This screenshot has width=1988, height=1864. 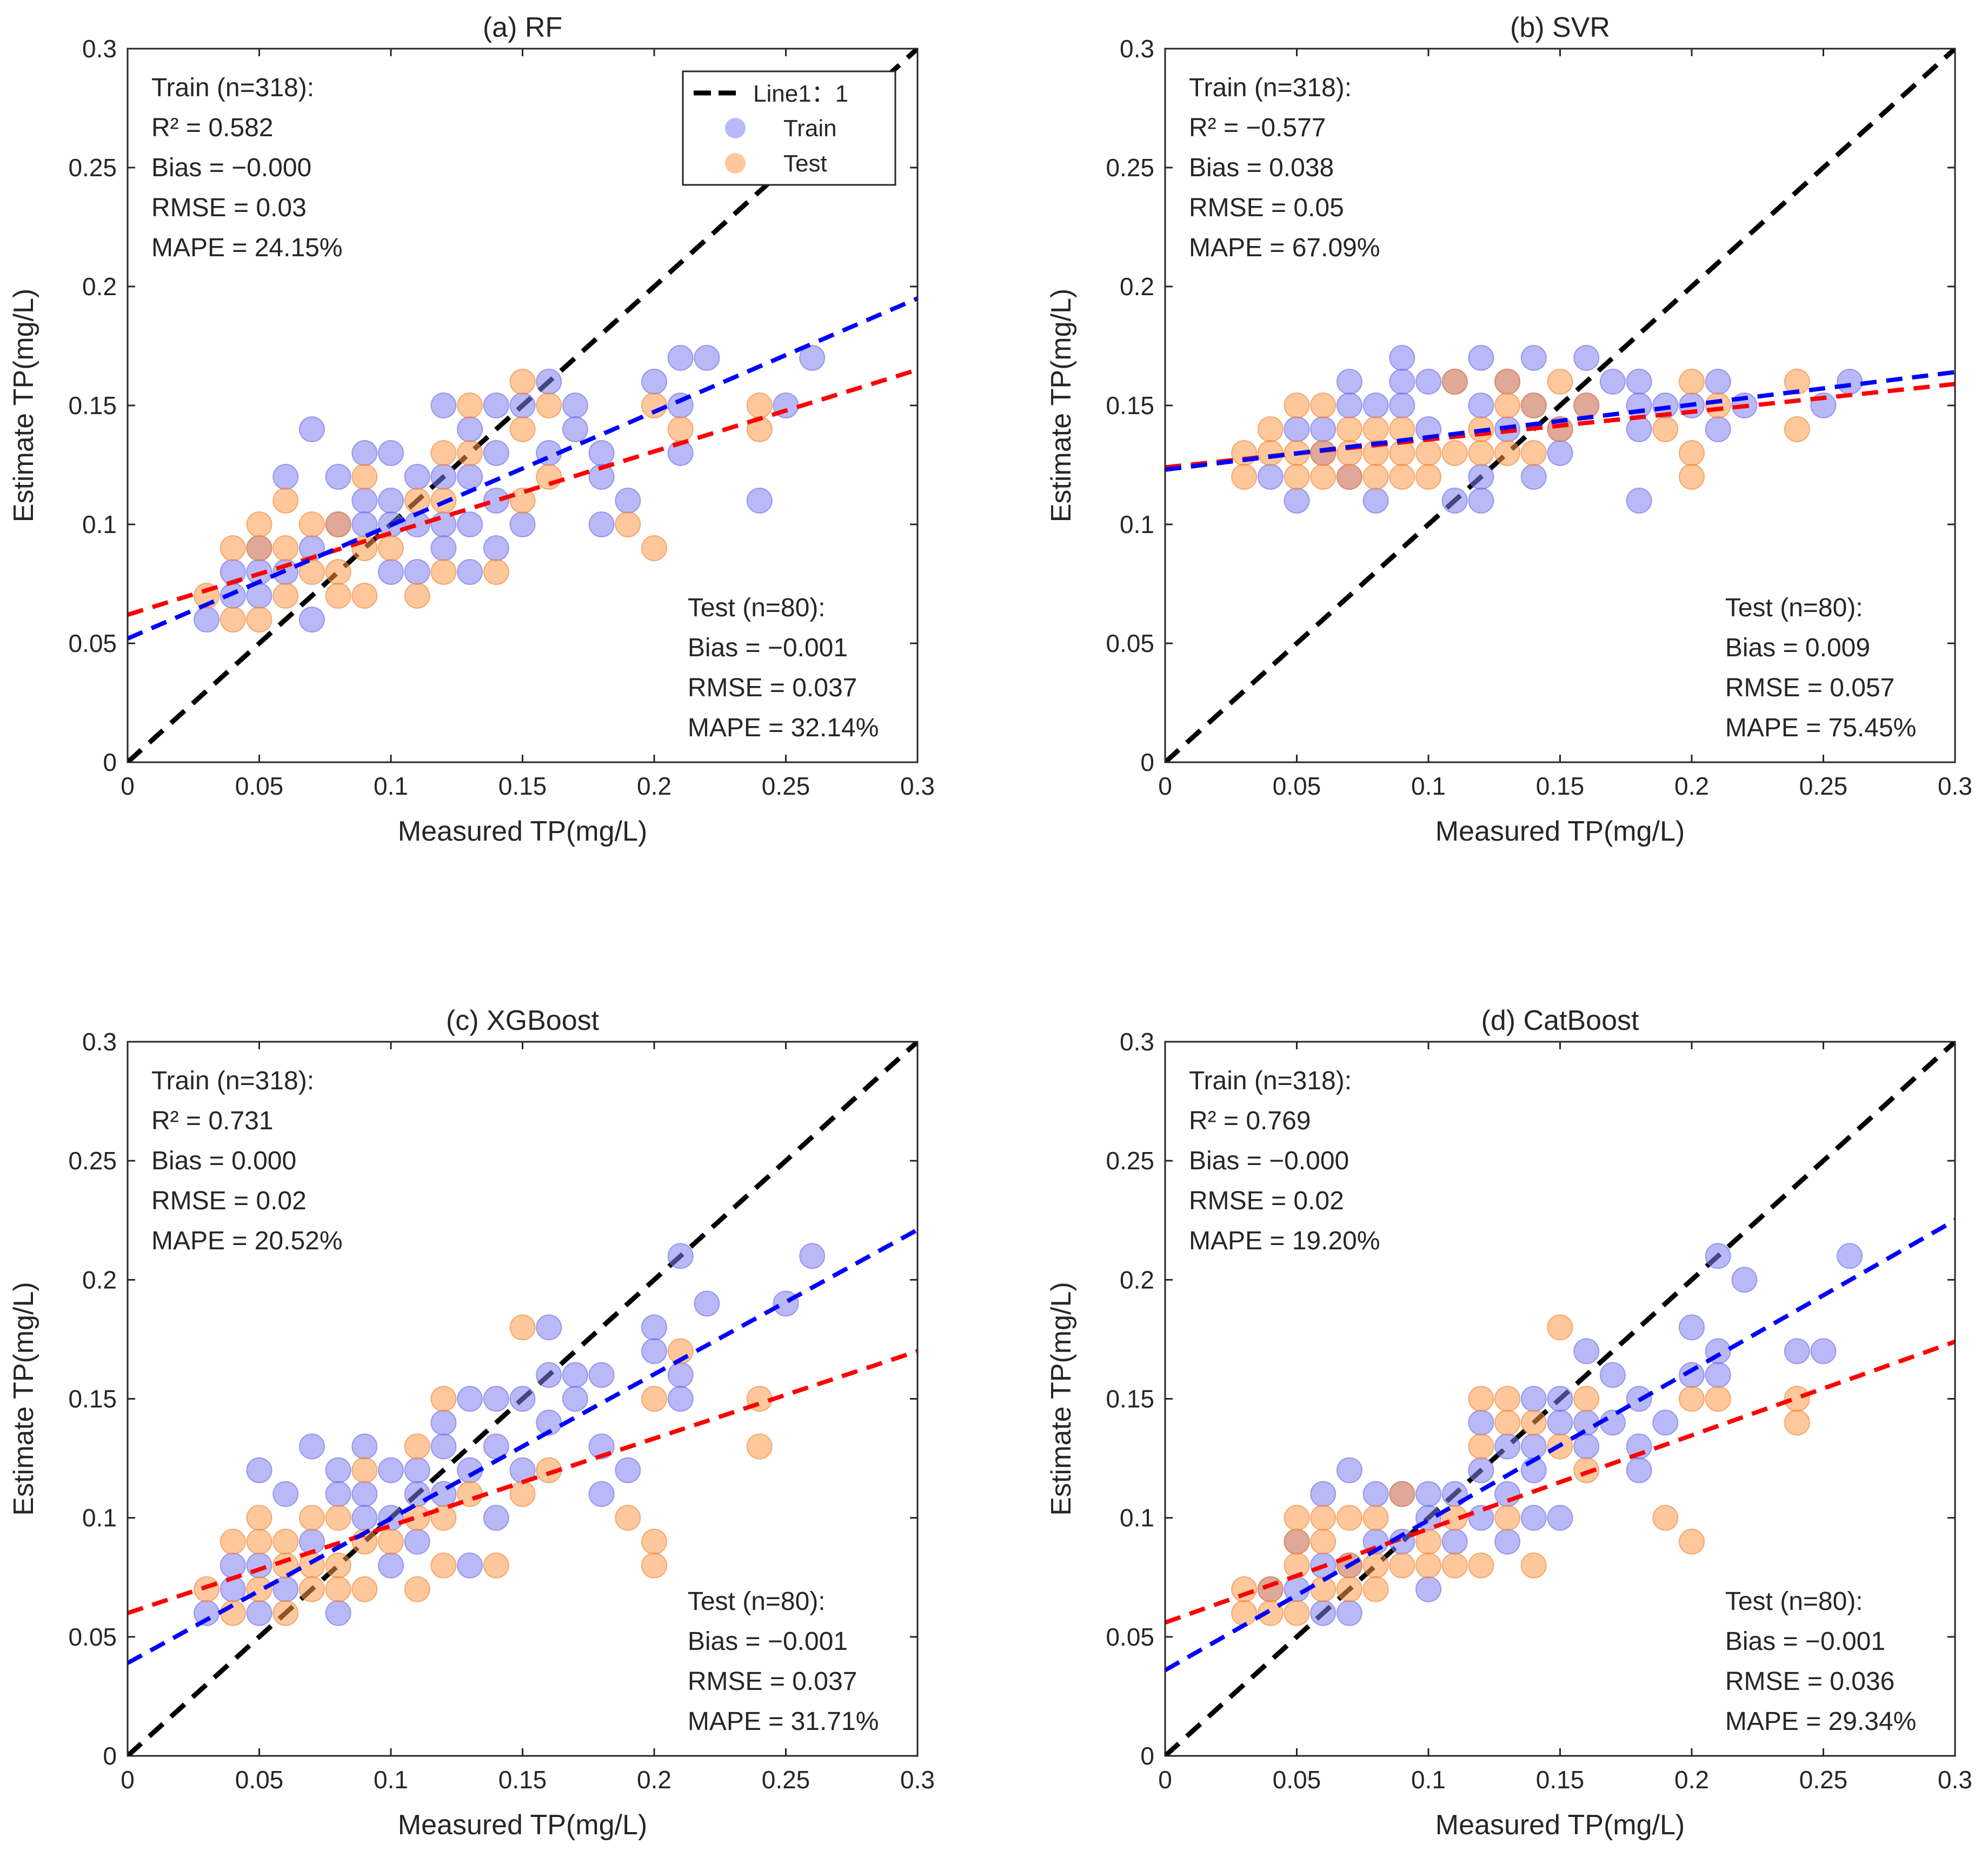 I want to click on train-stat-line: RMSE = 0.02, so click(x=1266, y=1201).